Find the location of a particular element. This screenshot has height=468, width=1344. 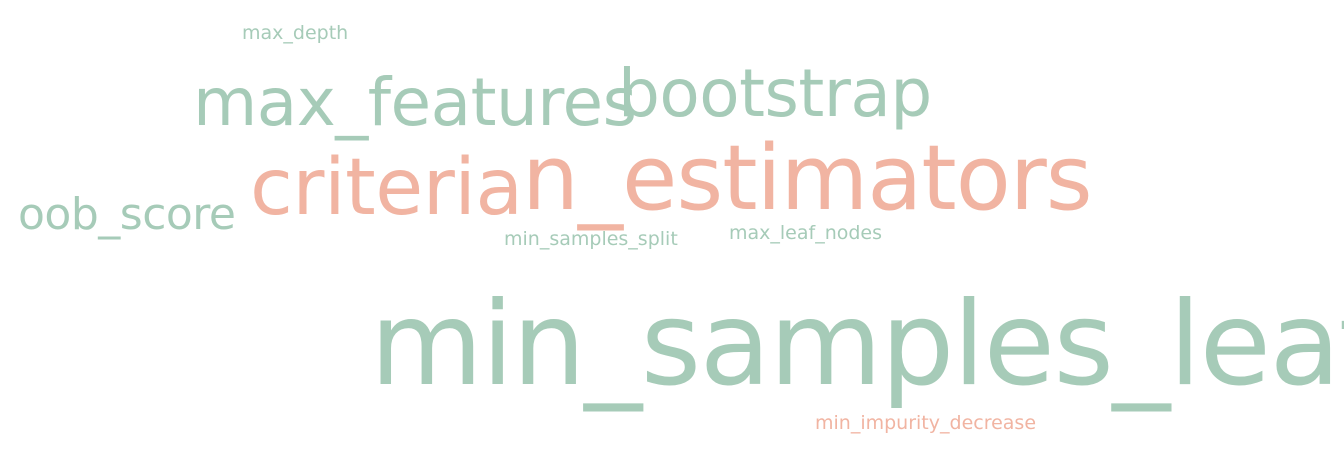

word-max-depth: max_depth is located at coordinates (295, 33).